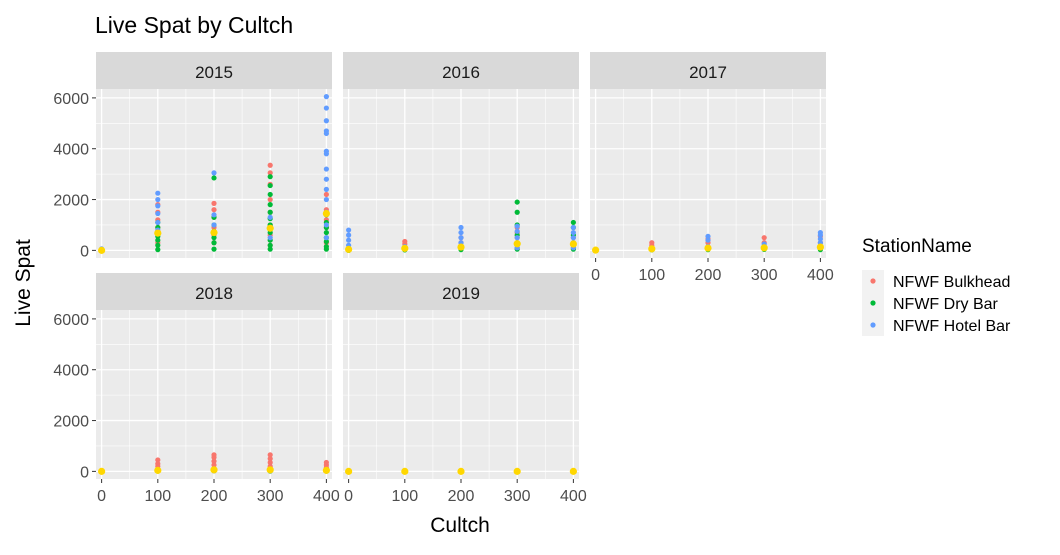  What do you see at coordinates (84, 472) in the screenshot?
I see `facet-2018-y-tick-label: 0` at bounding box center [84, 472].